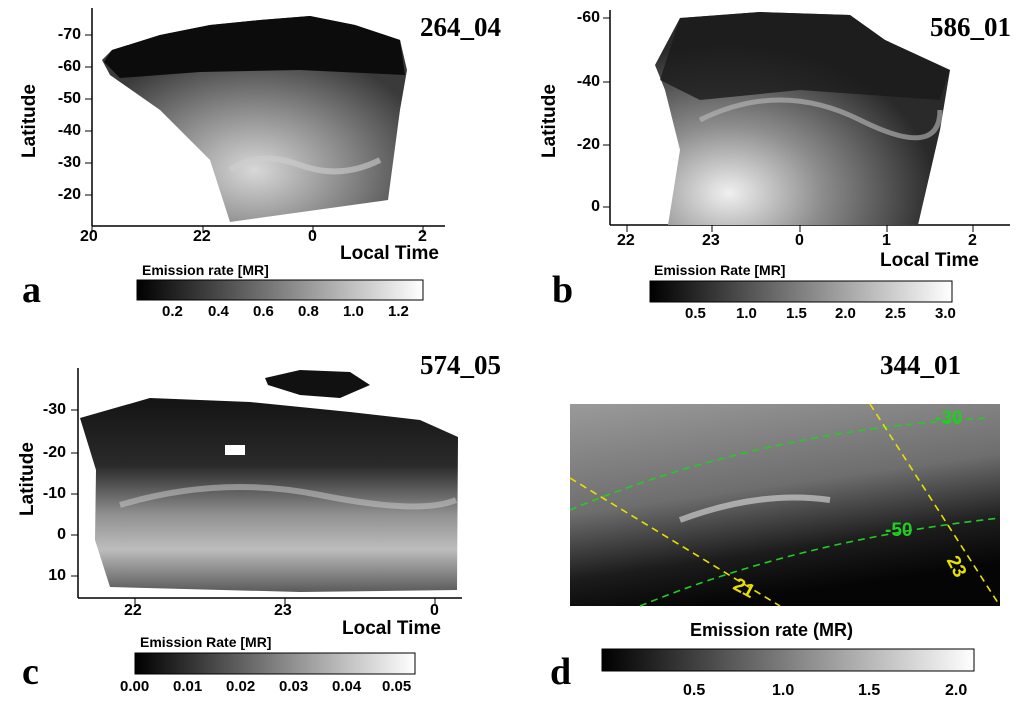  What do you see at coordinates (135, 686) in the screenshot?
I see `panel-c-colorbar-tick: 0.00` at bounding box center [135, 686].